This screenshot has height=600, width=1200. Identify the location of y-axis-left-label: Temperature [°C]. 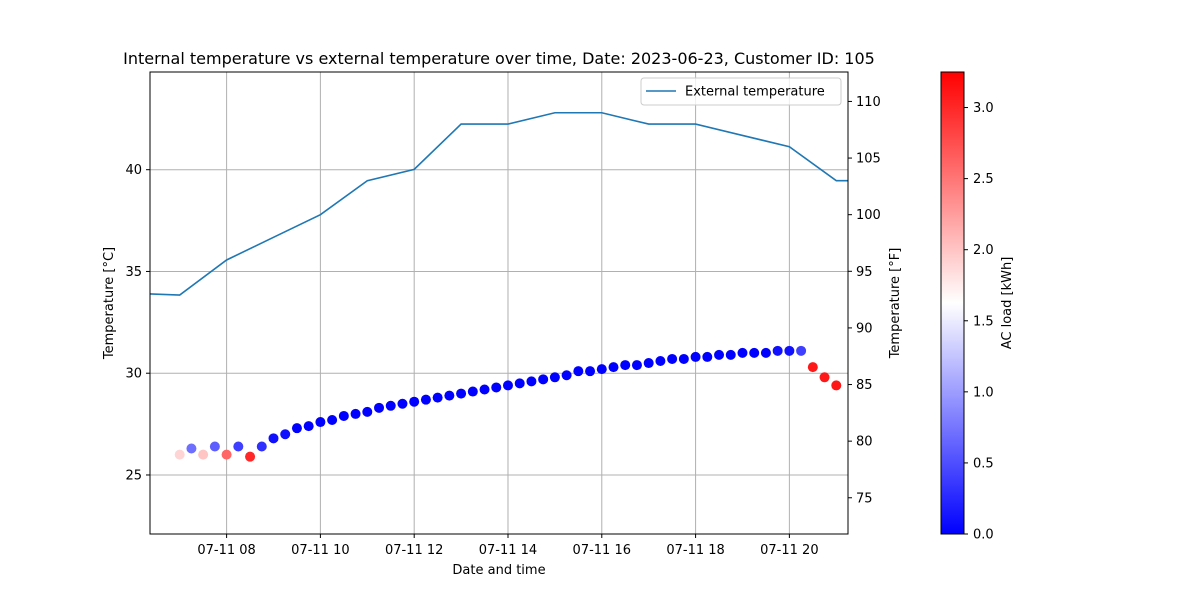
(109, 303).